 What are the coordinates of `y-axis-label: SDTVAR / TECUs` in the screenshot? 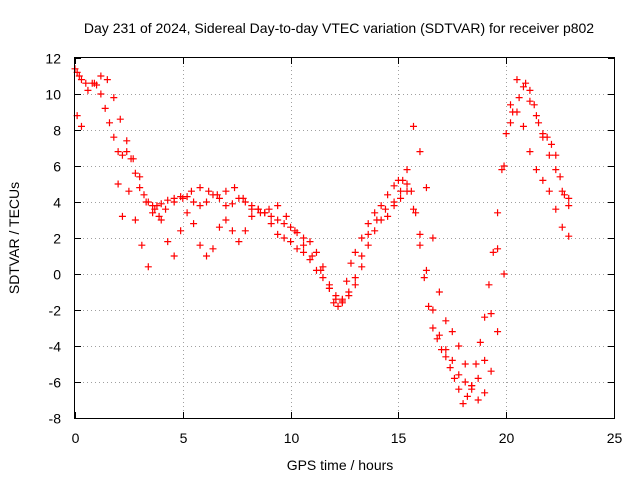 It's located at (14, 238).